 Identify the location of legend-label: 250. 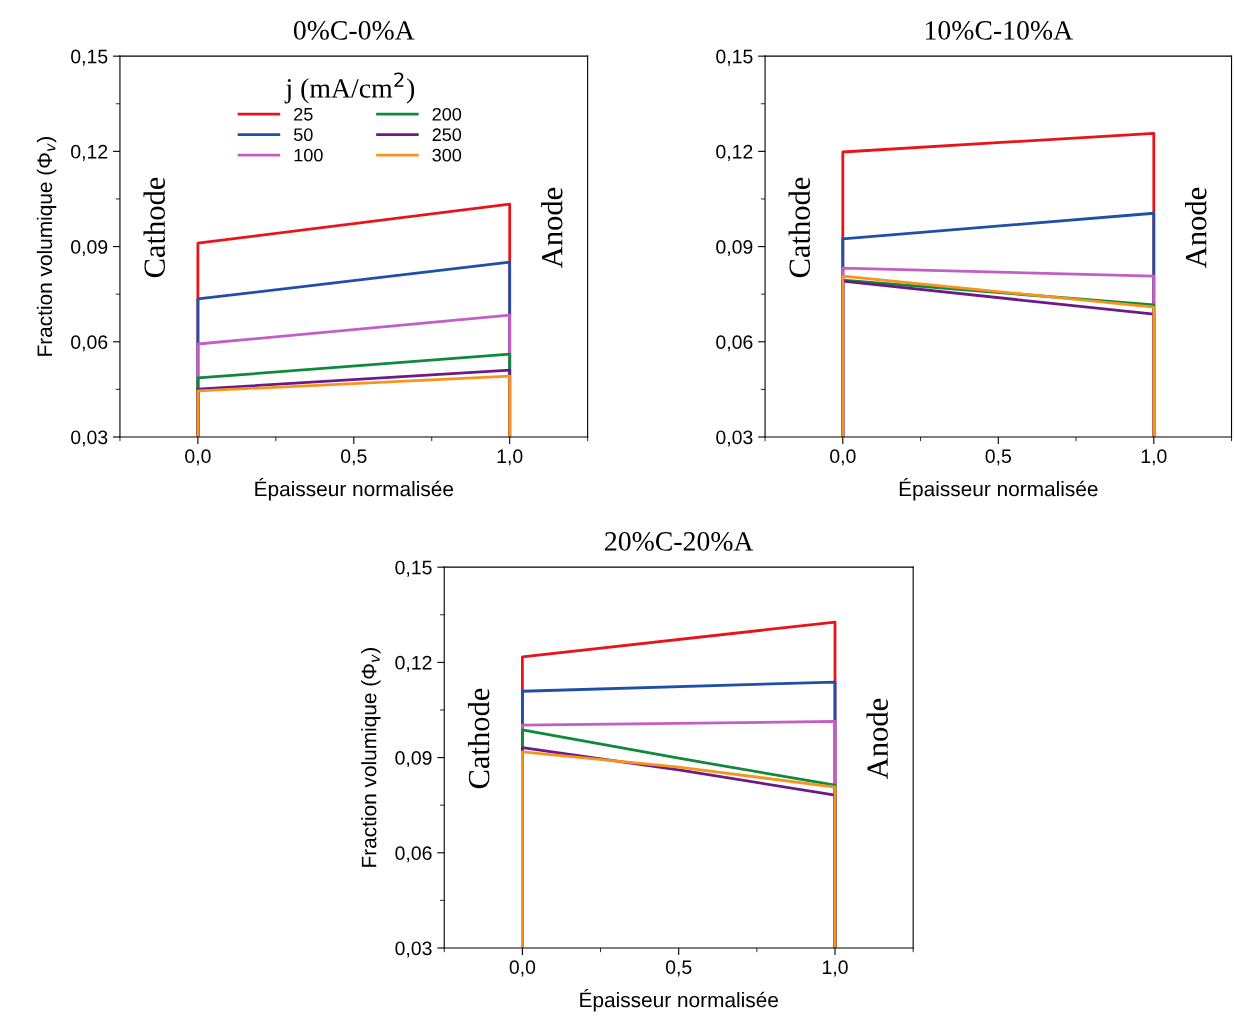
(447, 135).